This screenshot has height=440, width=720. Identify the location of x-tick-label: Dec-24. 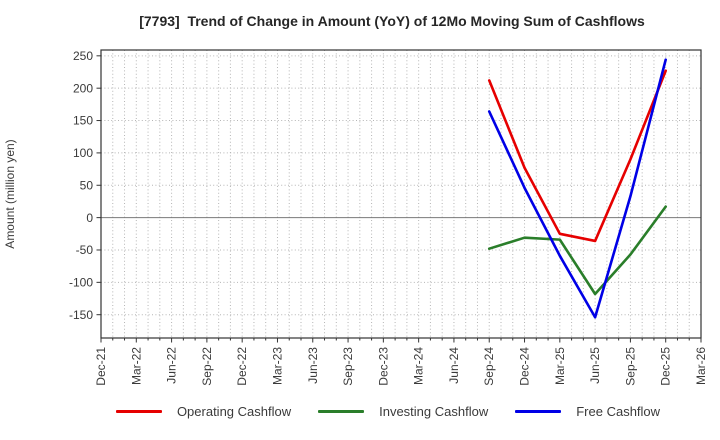
(525, 366).